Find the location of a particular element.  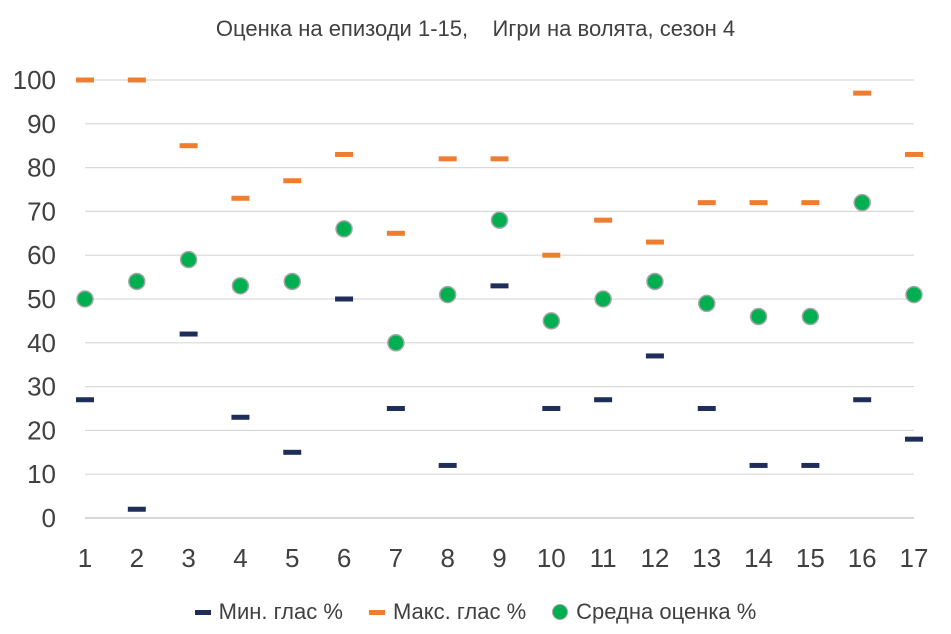

x-tick-label: 3 is located at coordinates (188, 558).